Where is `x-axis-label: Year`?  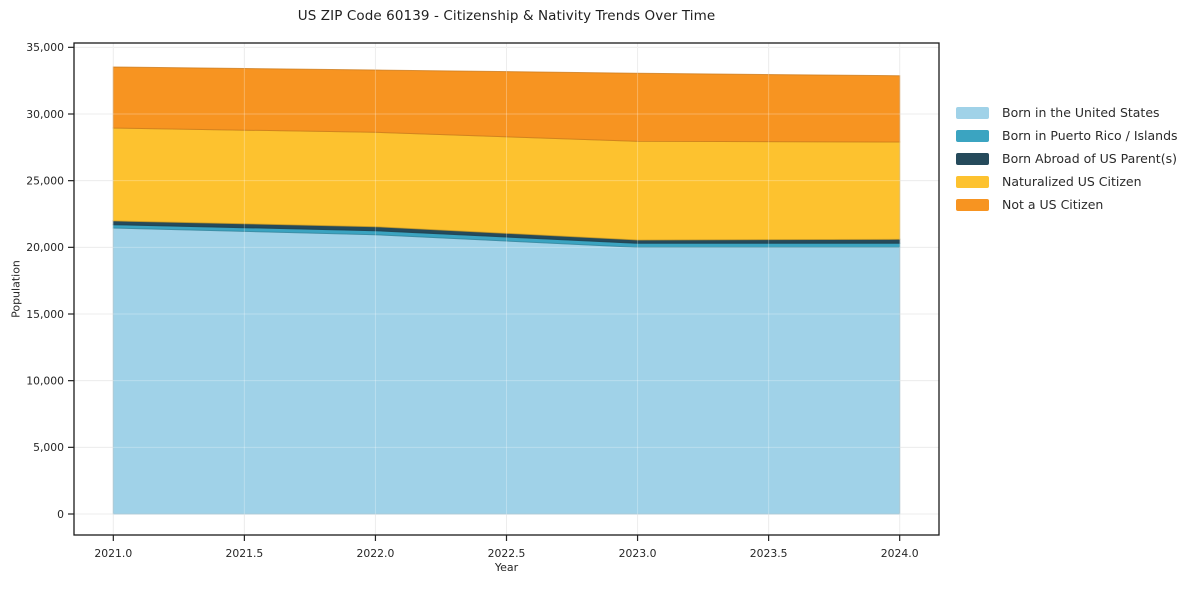
x-axis-label: Year is located at coordinates (506, 567).